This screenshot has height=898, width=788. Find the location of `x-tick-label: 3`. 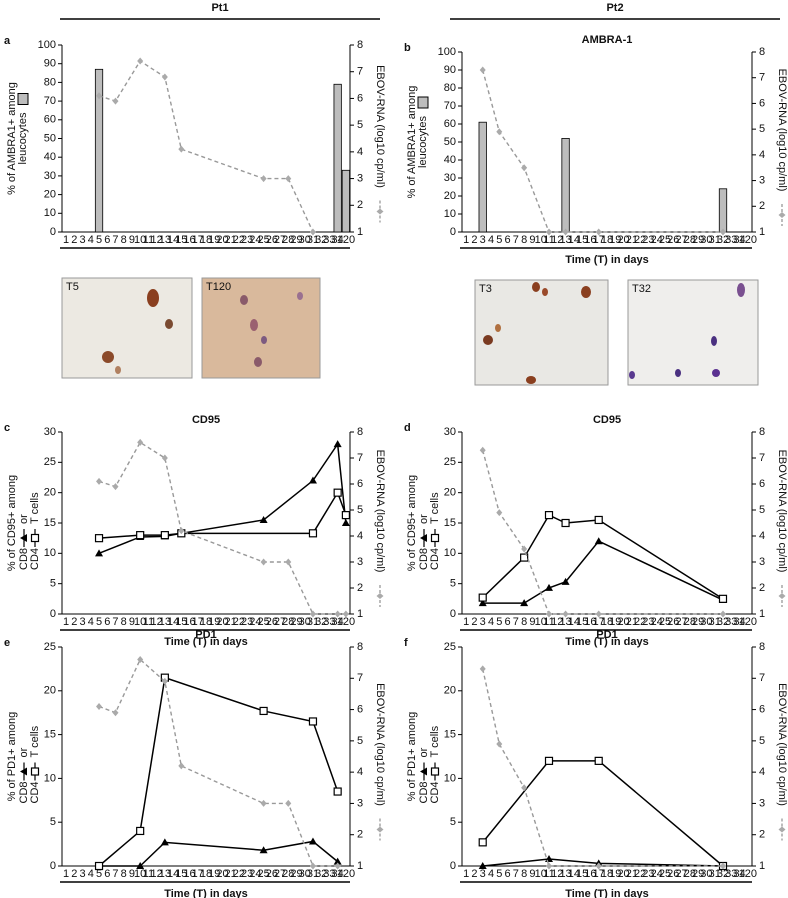

x-tick-label: 3 is located at coordinates (83, 240).